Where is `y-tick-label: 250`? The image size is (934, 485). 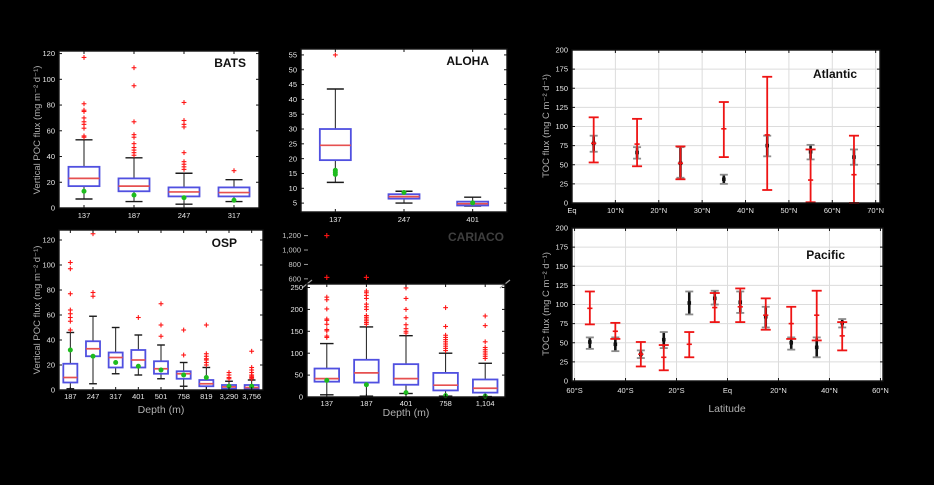 y-tick-label: 250 is located at coordinates (296, 287).